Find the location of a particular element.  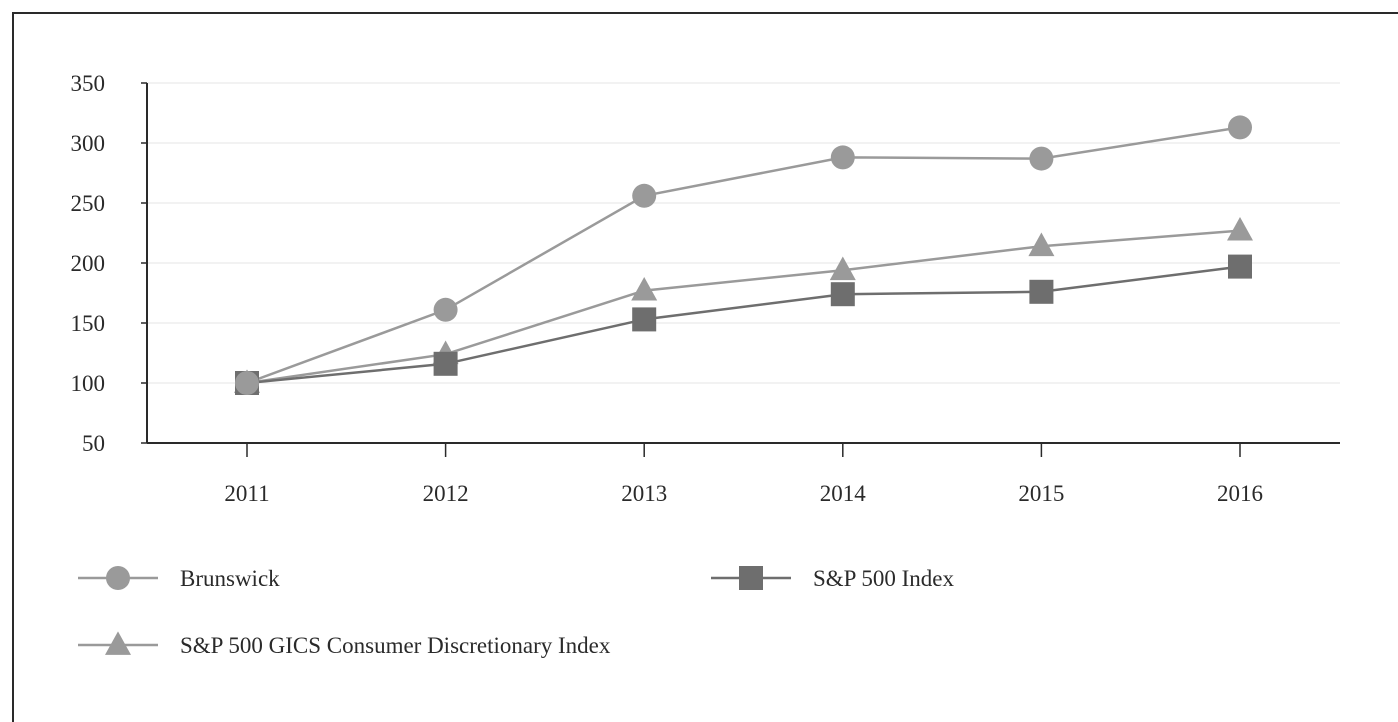

legend-item: Brunswick is located at coordinates (179, 578).